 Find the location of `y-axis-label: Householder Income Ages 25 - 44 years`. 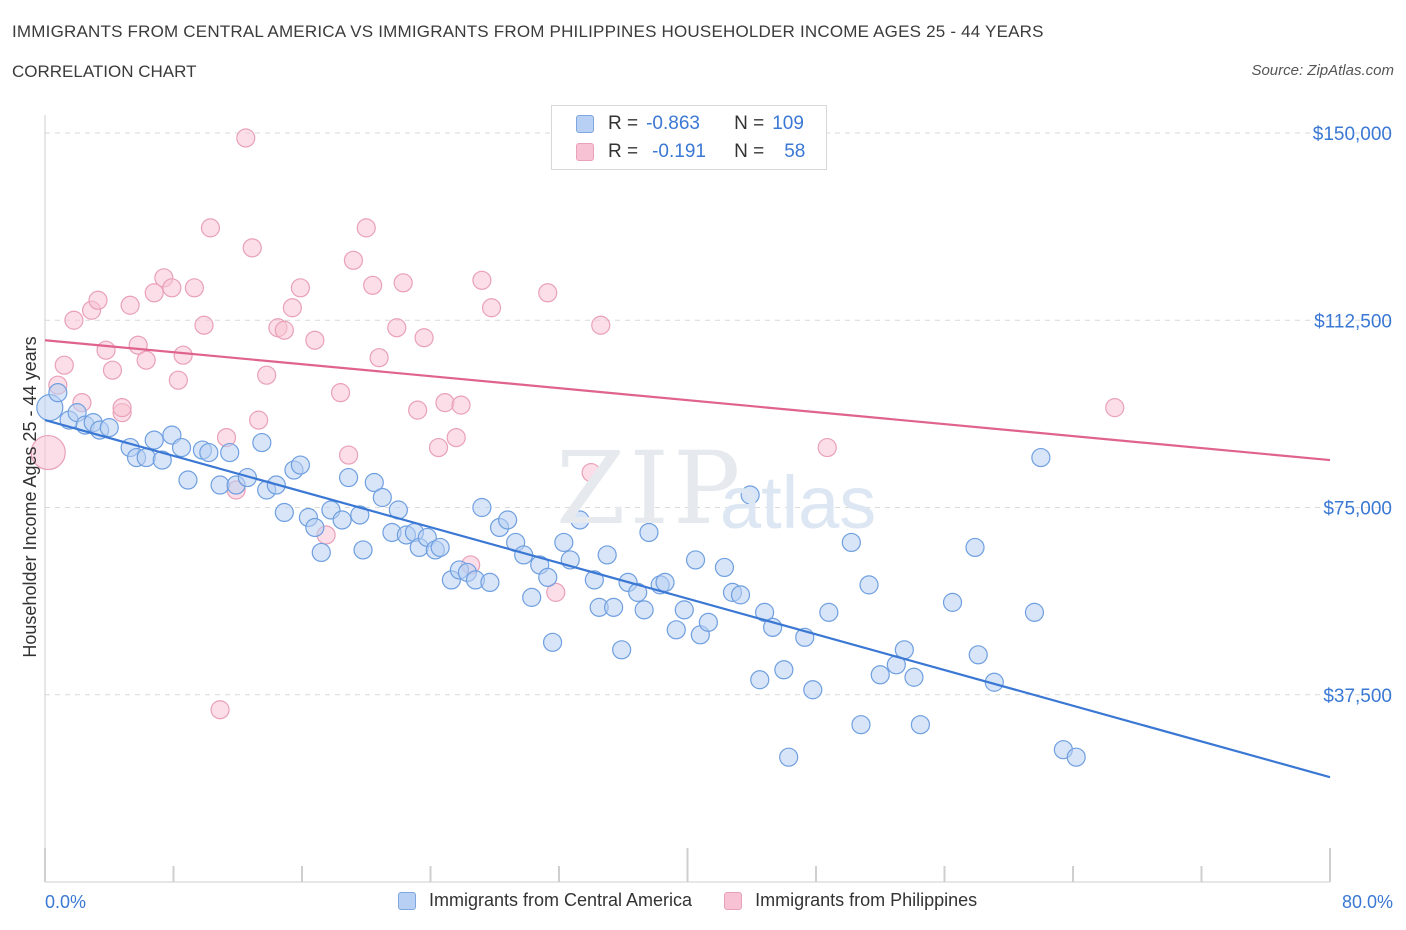

y-axis-label: Householder Income Ages 25 - 44 years is located at coordinates (30, 496).